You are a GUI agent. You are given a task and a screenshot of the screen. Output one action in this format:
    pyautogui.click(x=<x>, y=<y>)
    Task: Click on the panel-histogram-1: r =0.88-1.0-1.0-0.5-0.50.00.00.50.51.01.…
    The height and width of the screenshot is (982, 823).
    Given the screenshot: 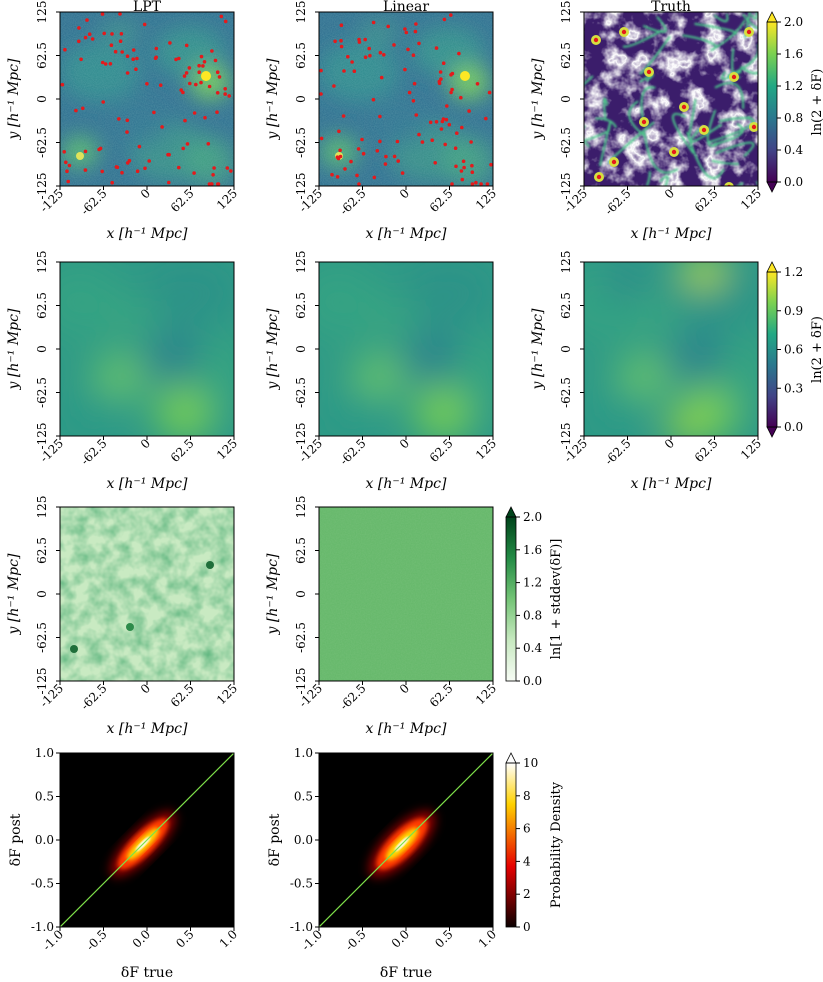 What is the action you would take?
    pyautogui.click(x=383, y=863)
    